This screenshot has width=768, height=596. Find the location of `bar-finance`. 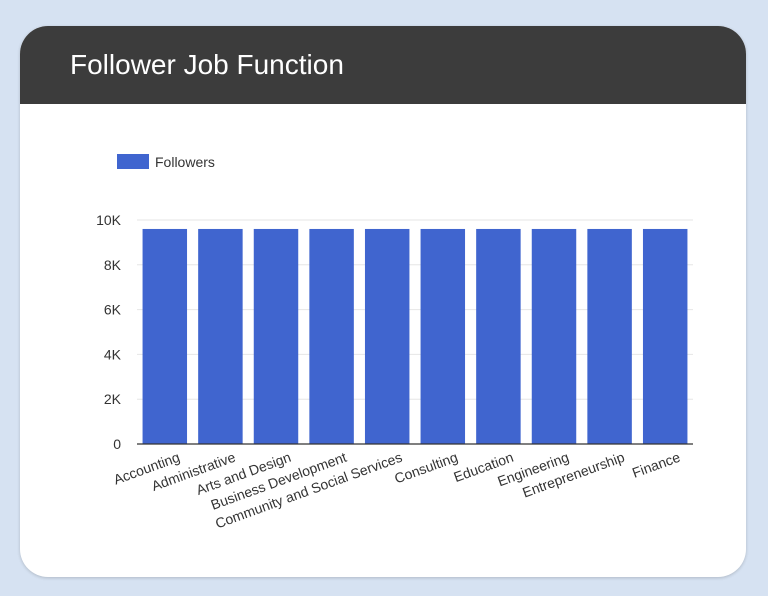

bar-finance is located at coordinates (665, 336).